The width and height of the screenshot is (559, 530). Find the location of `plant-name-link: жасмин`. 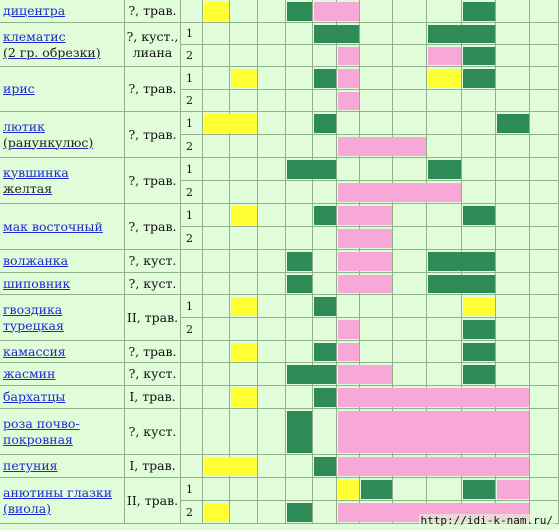

plant-name-link: жасмин is located at coordinates (29, 373).